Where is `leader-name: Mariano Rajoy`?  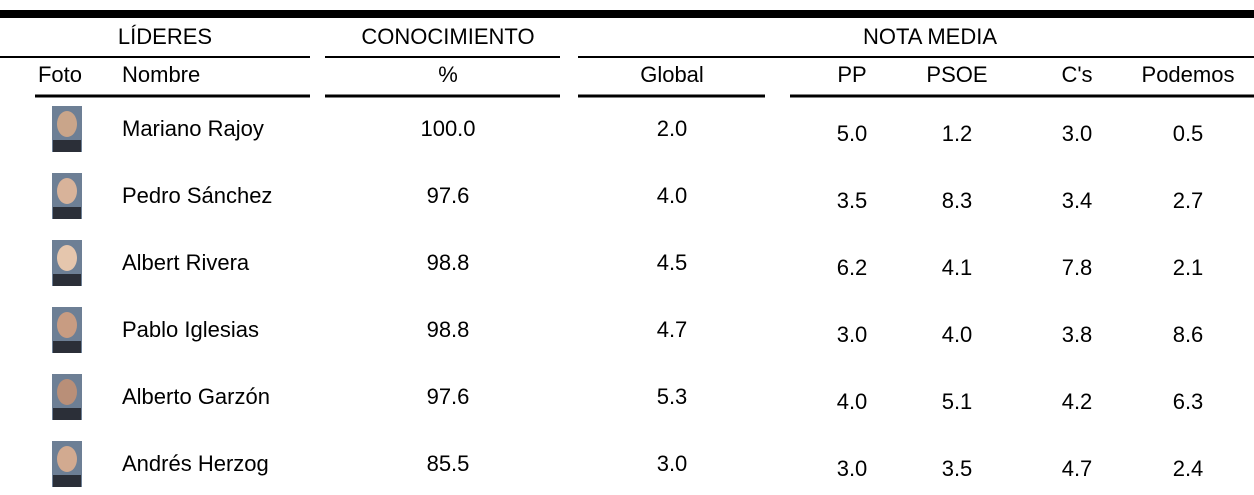 leader-name: Mariano Rajoy is located at coordinates (193, 128).